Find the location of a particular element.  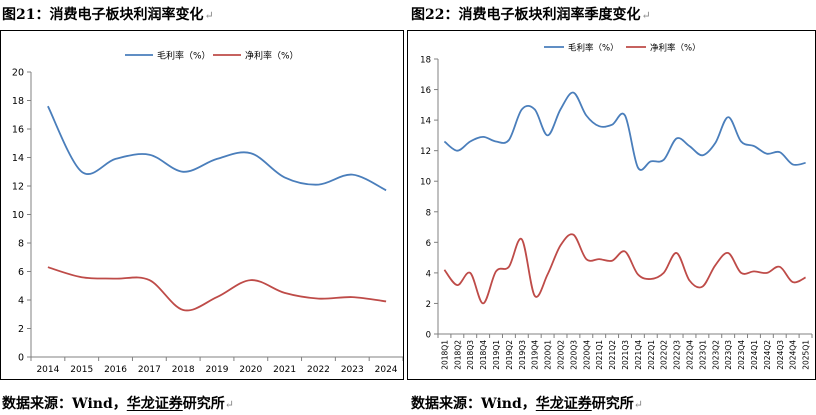

quarterly-x-tick-label: 2021Q1 is located at coordinates (599, 355).